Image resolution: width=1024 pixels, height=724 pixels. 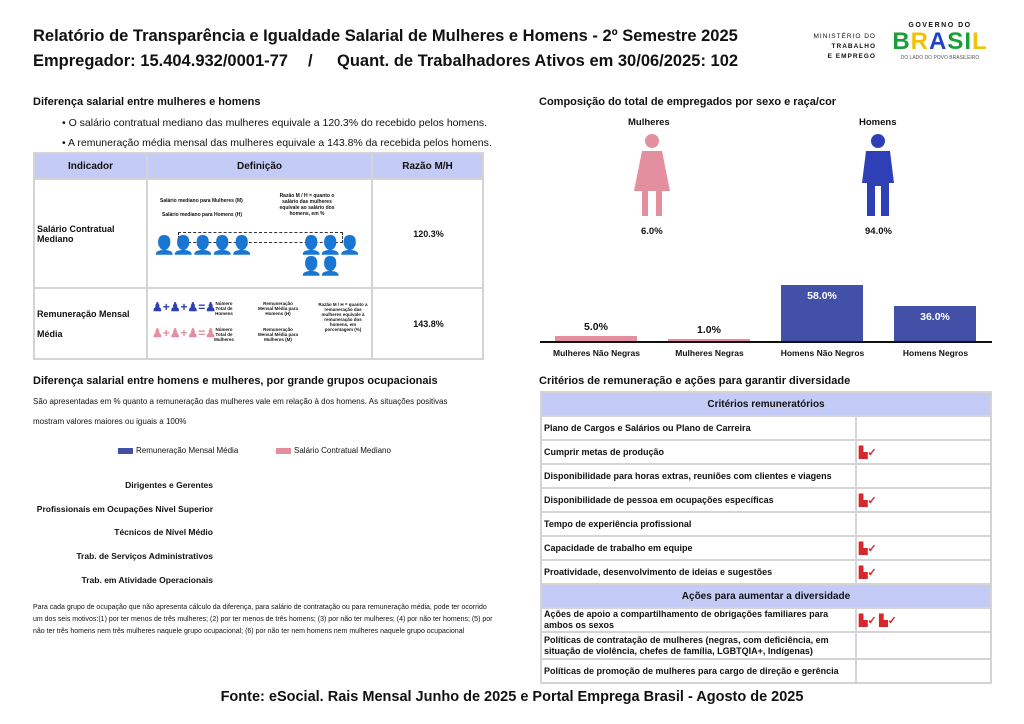 What do you see at coordinates (427, 323) in the screenshot?
I see `ratio-value: 143.8%` at bounding box center [427, 323].